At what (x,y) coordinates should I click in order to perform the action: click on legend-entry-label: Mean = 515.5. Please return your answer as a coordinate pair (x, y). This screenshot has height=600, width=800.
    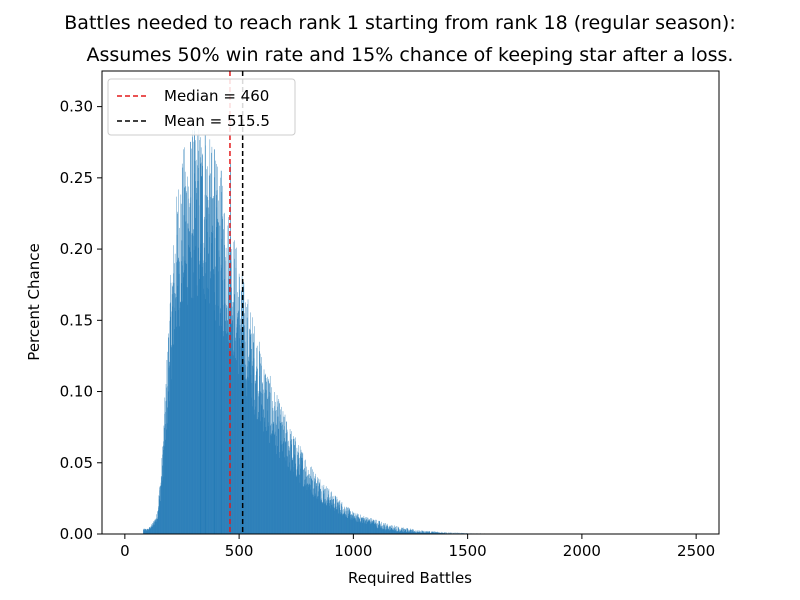
    Looking at the image, I should click on (217, 121).